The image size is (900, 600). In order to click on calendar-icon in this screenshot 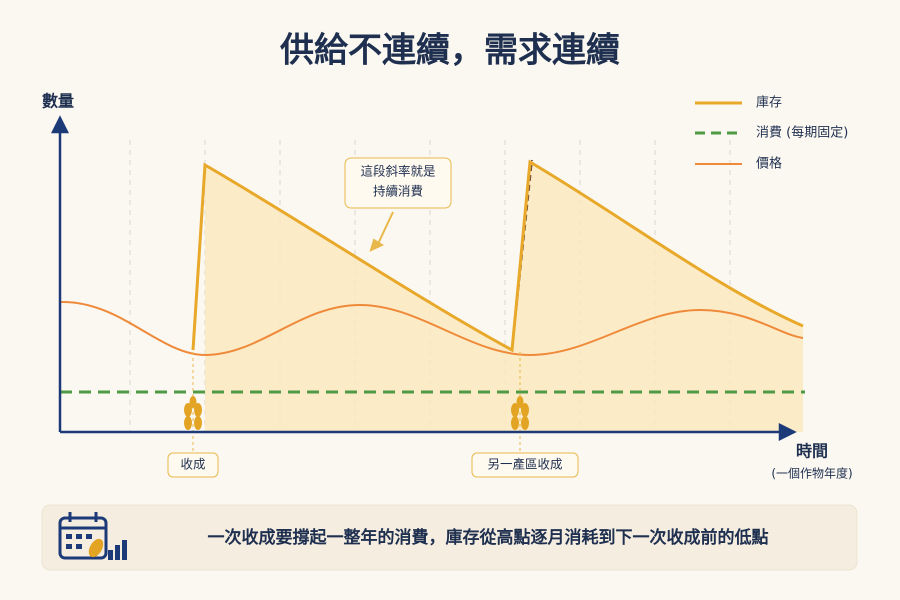, I will do `click(92, 536)`.